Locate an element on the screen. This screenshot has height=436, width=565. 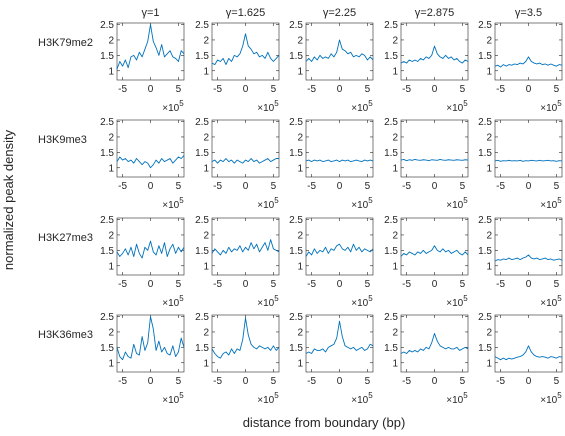
row-label: H3K9me3 is located at coordinates (62, 140).